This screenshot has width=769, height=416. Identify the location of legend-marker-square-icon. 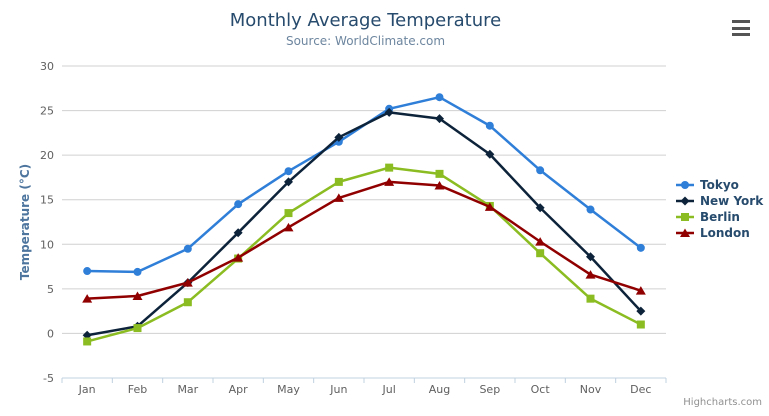
(685, 217).